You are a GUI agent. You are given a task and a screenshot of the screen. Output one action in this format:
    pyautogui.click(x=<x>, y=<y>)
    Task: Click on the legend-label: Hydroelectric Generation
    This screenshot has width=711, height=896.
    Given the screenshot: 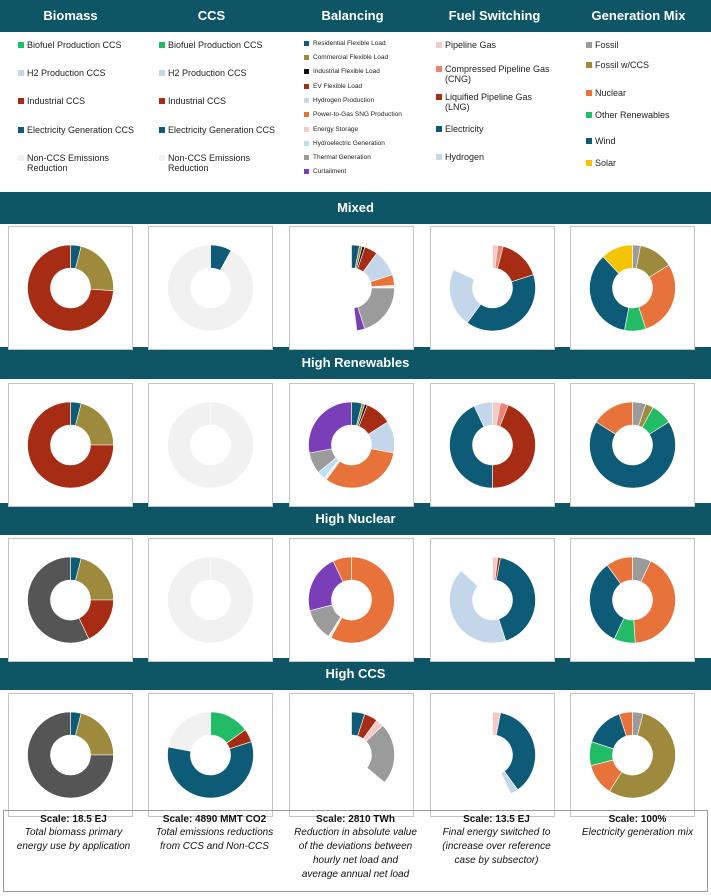 What is the action you would take?
    pyautogui.click(x=349, y=143)
    